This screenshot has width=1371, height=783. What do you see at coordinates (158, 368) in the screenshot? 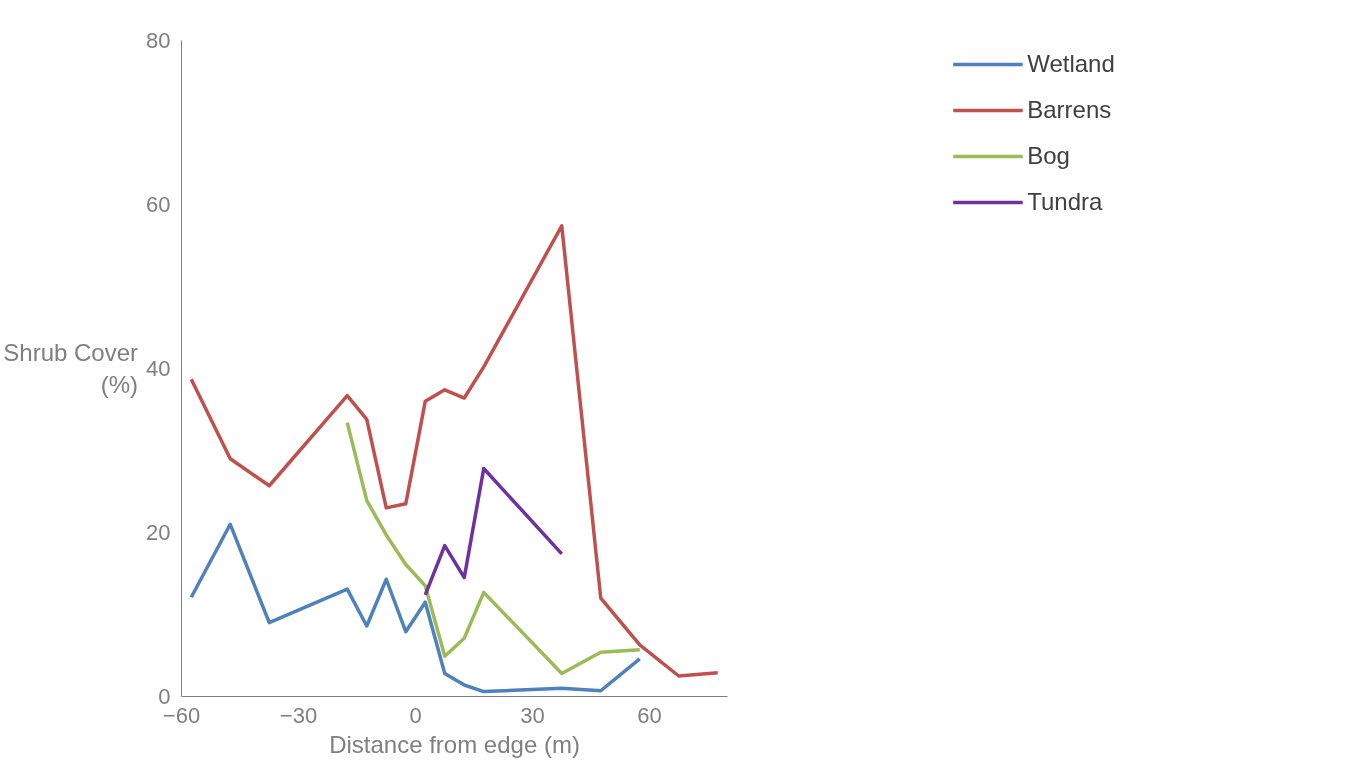
I see `y-tick-label: 40` at bounding box center [158, 368].